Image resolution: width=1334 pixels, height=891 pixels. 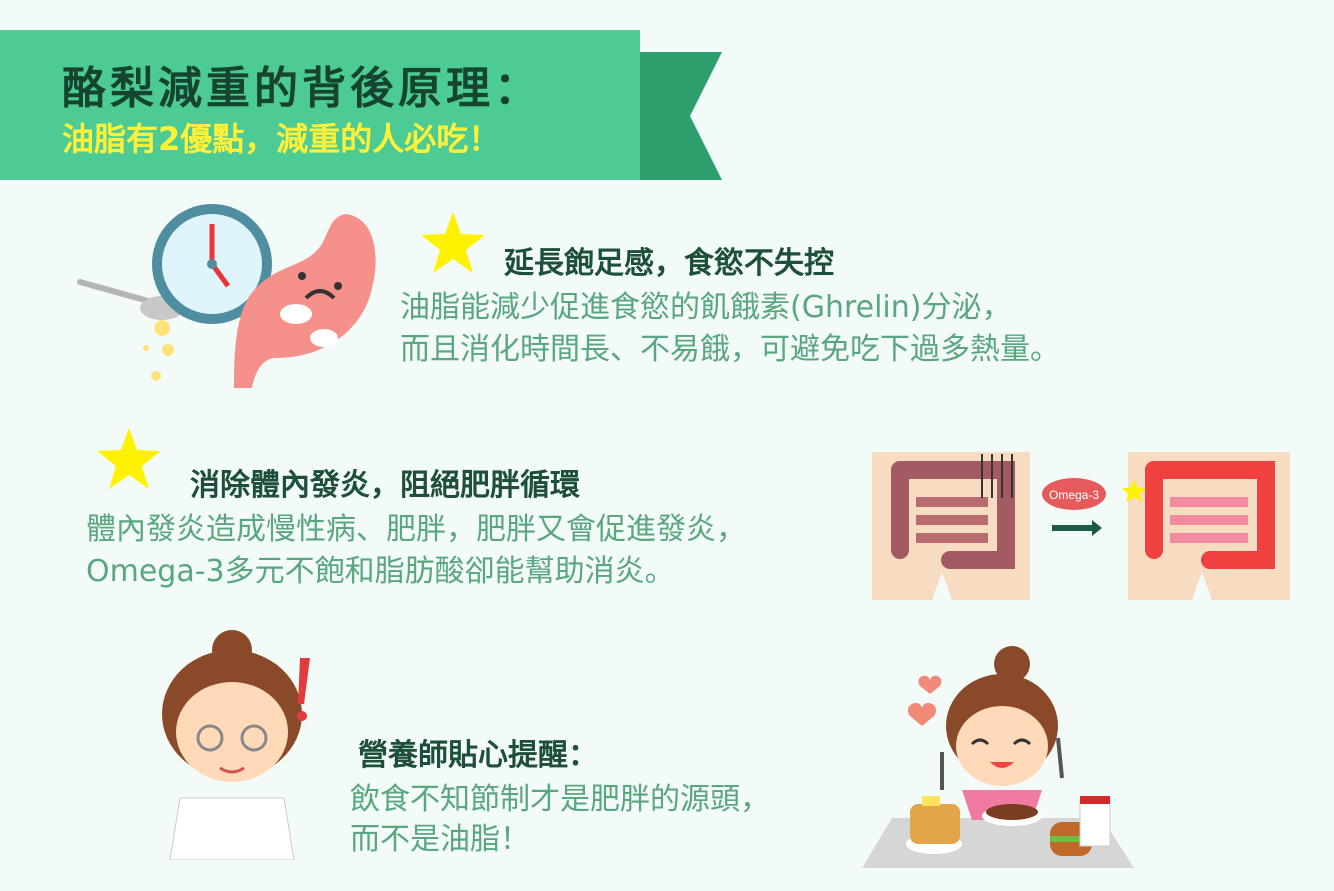 What do you see at coordinates (212, 264) in the screenshot?
I see `clock-icon` at bounding box center [212, 264].